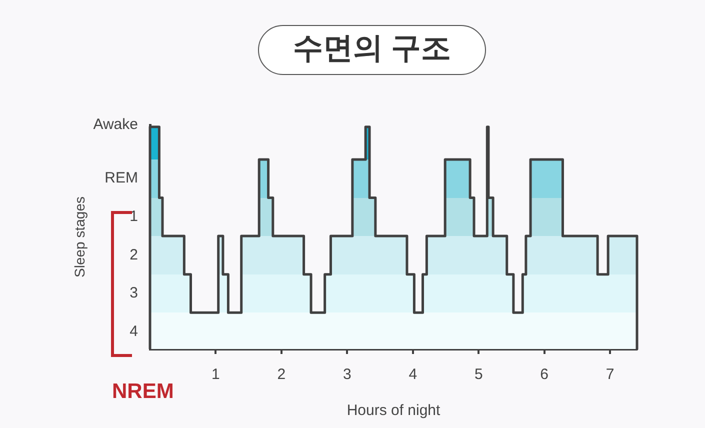 Image resolution: width=705 pixels, height=428 pixels. Describe the element at coordinates (478, 375) in the screenshot. I see `x-tick-label: 5` at that location.